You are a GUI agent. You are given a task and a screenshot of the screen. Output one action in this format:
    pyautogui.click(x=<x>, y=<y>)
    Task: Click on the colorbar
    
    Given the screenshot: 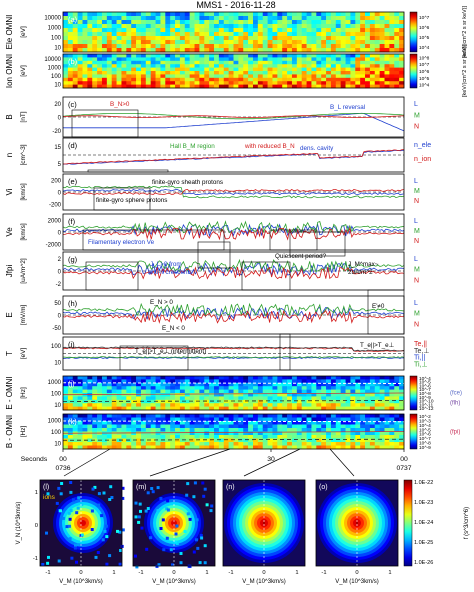 What is the action you would take?
    pyautogui.click(x=413, y=431)
    